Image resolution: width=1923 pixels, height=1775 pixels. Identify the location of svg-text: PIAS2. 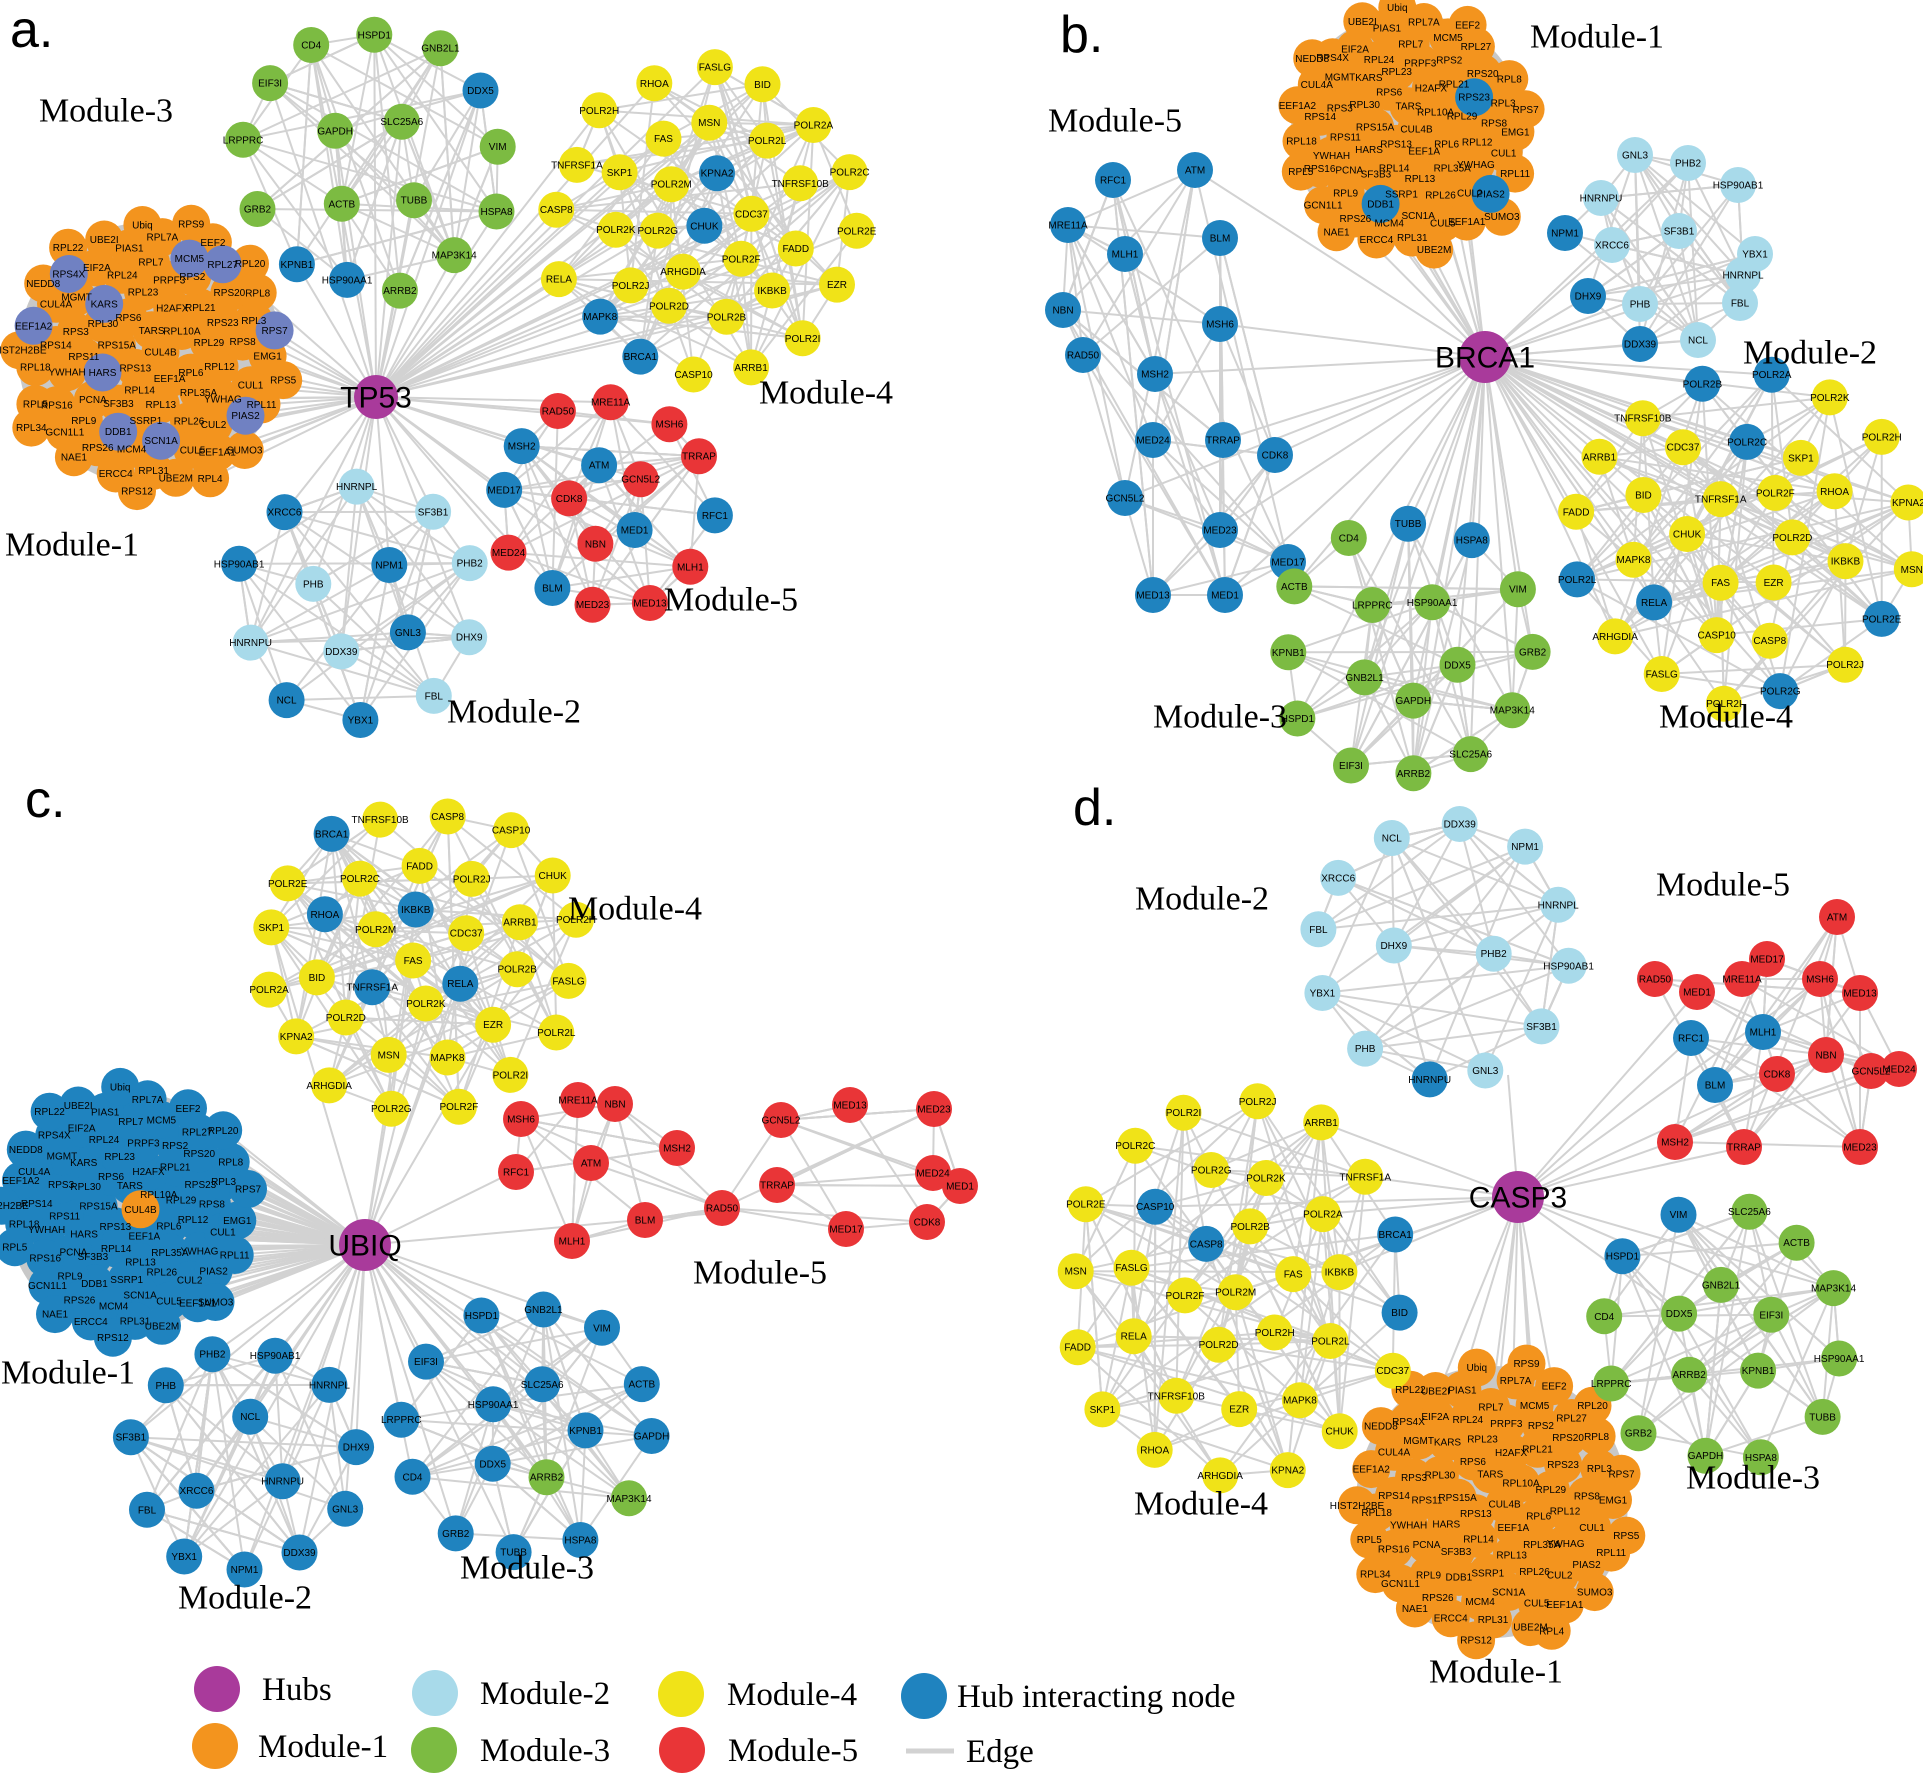
(213, 1271).